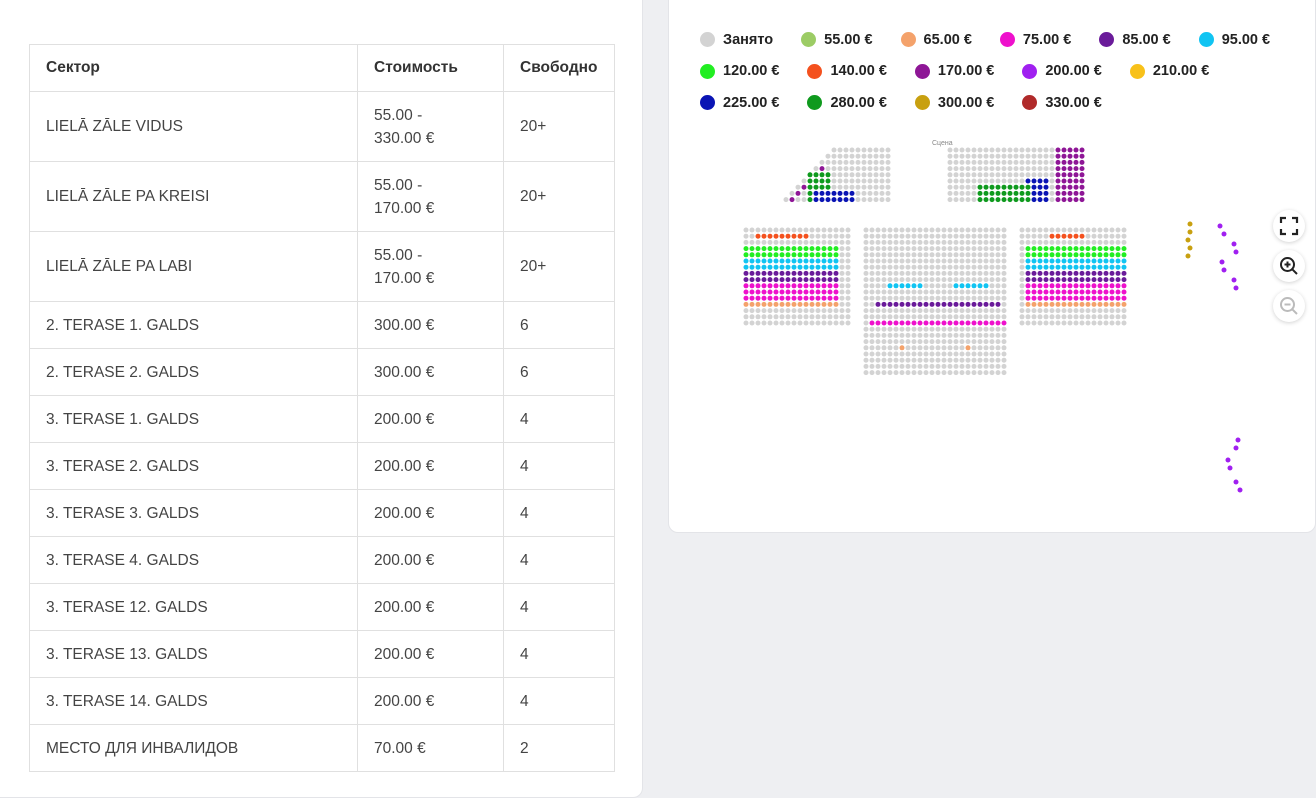 The width and height of the screenshot is (1316, 798). What do you see at coordinates (322, 466) in the screenshot?
I see `table-row: 3. TERASE 2. GALDS 200.00 €4` at bounding box center [322, 466].